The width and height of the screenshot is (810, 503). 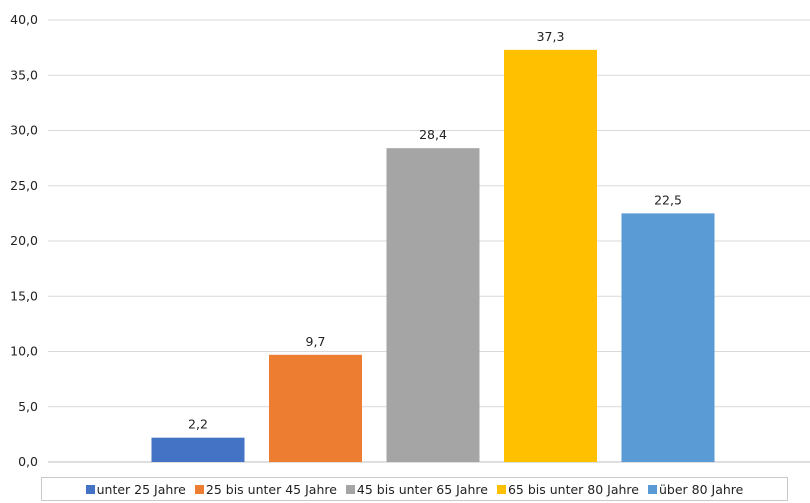 I want to click on y-tick-label: 20,0, so click(x=24, y=240).